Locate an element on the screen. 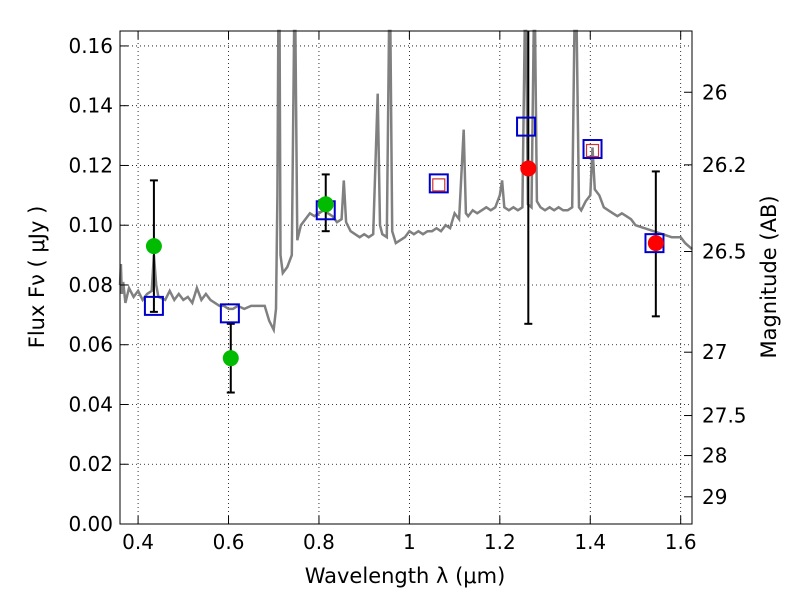 Image resolution: width=800 pixels, height=600 pixels. y-tick-label: 0.12 is located at coordinates (90, 165).